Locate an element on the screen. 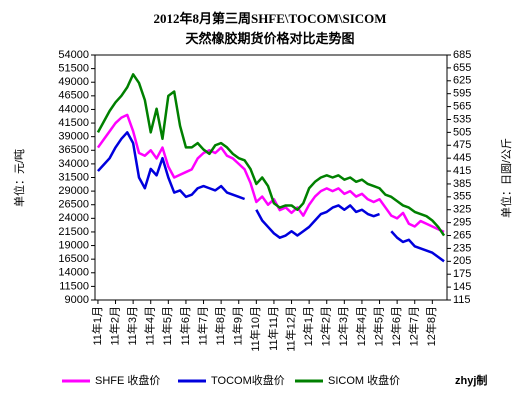  x-tick-label: 11年4月 is located at coordinates (150, 326).